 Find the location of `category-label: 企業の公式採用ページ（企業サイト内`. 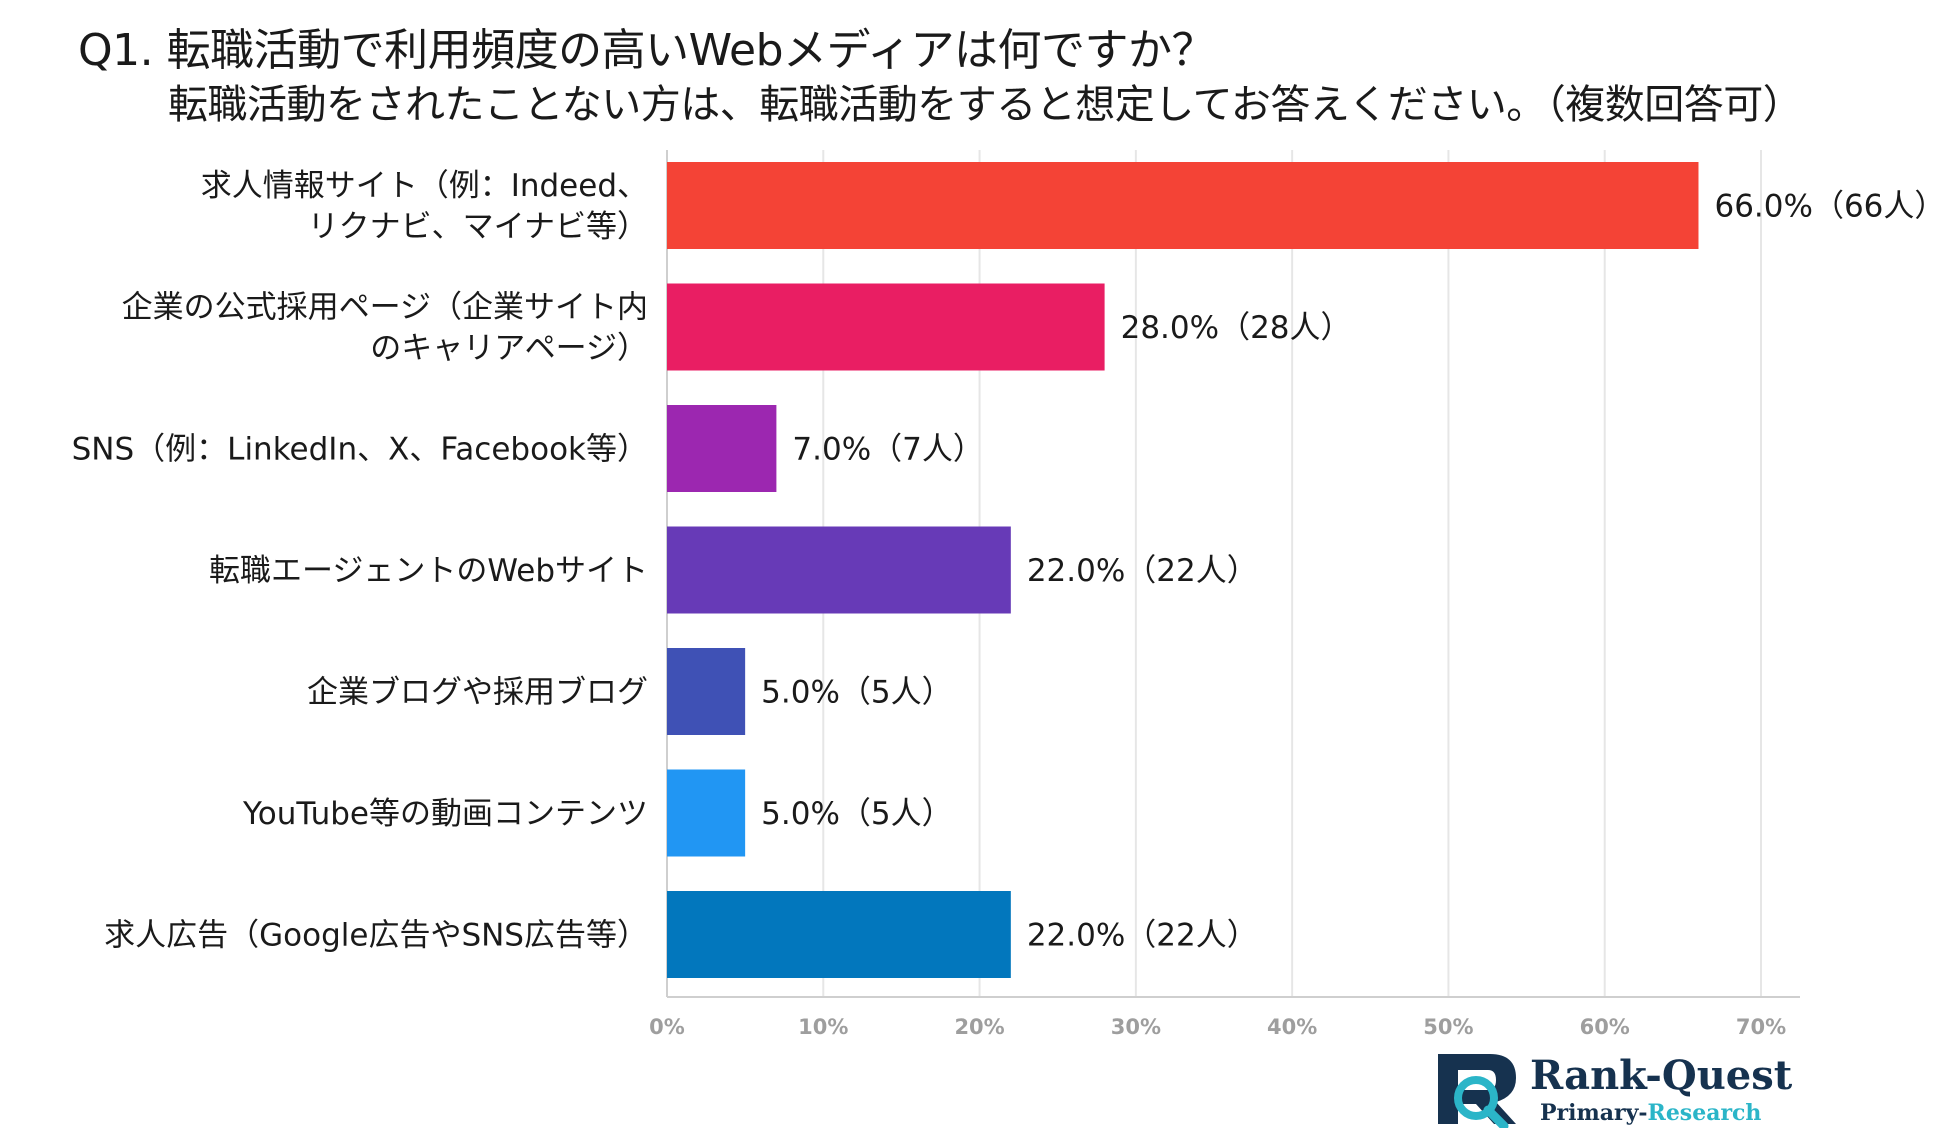

category-label: 企業の公式採用ページ（企業サイト内 is located at coordinates (385, 308).